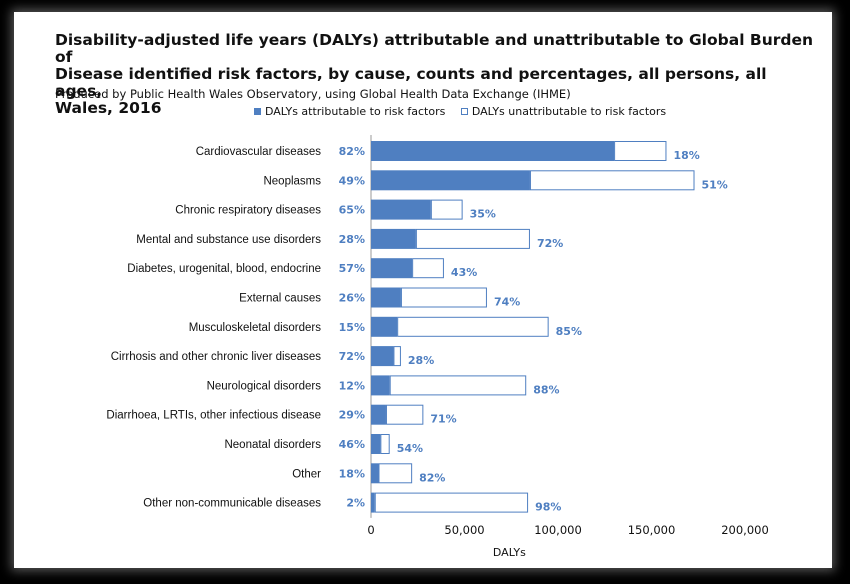 The width and height of the screenshot is (850, 584). Describe the element at coordinates (248, 211) in the screenshot. I see `category-label: Chronic respiratory diseases` at that location.